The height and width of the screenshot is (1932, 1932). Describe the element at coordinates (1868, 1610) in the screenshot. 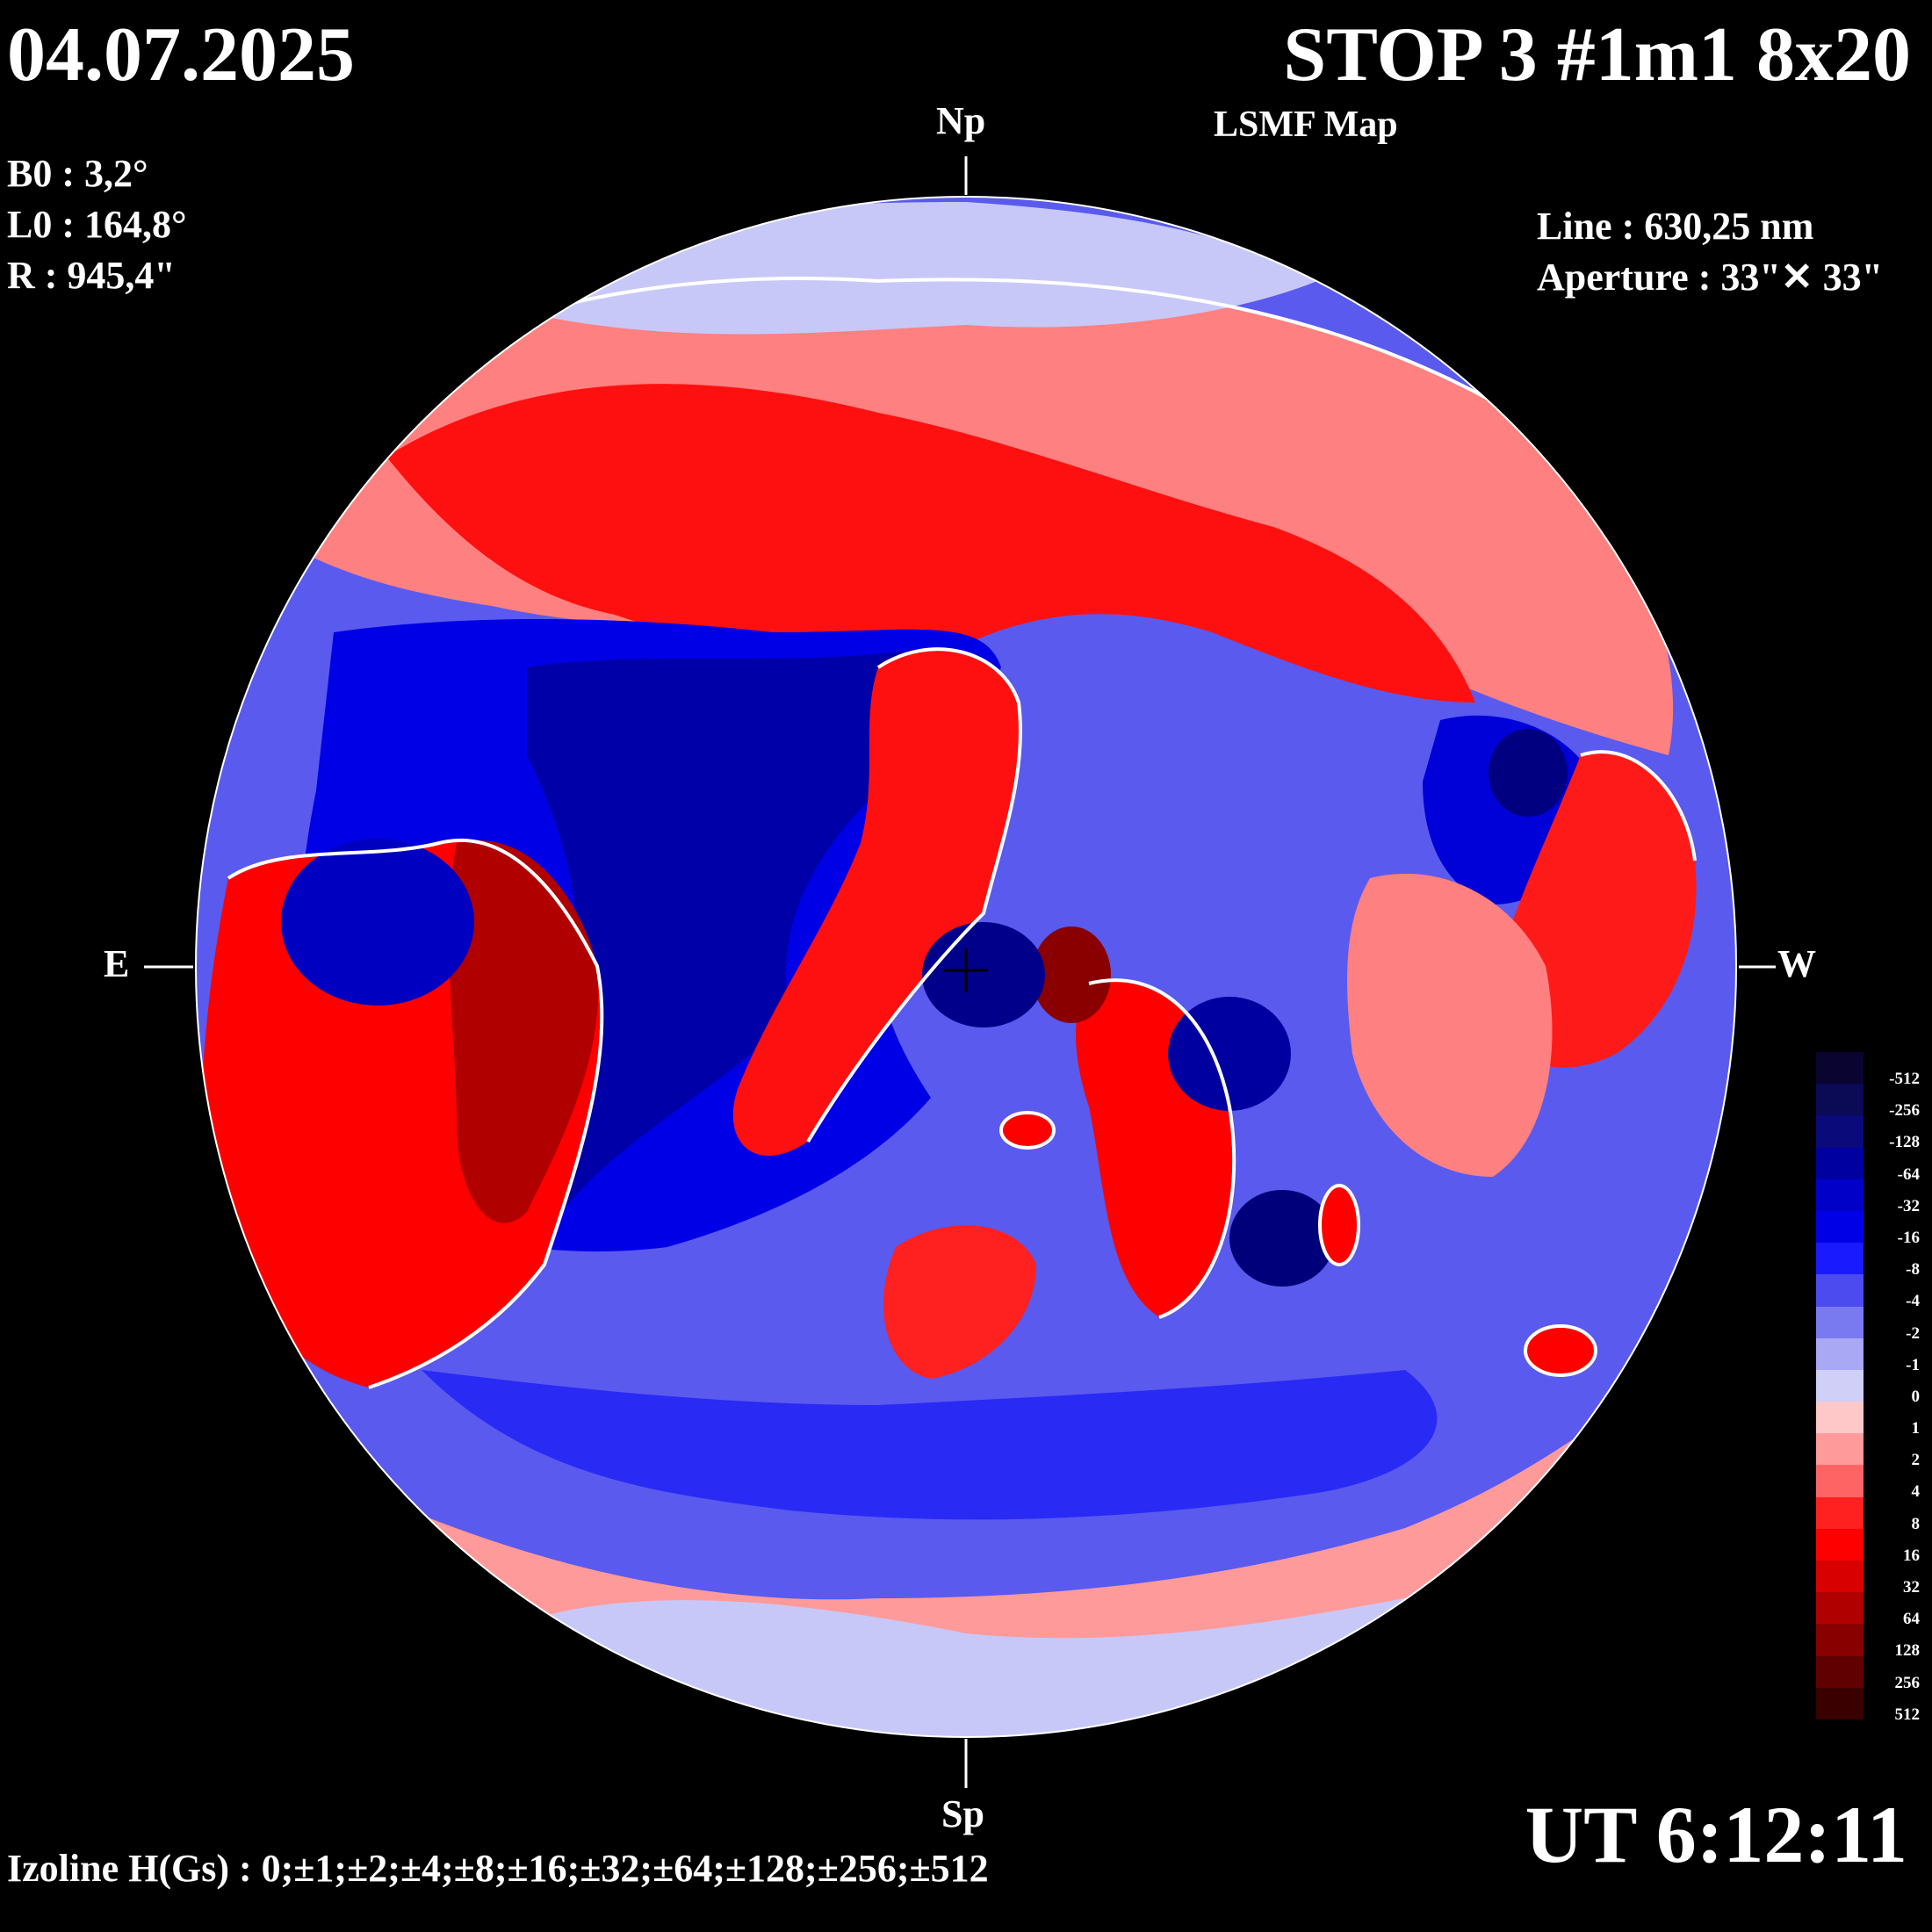

I see `legend-level: 64` at that location.